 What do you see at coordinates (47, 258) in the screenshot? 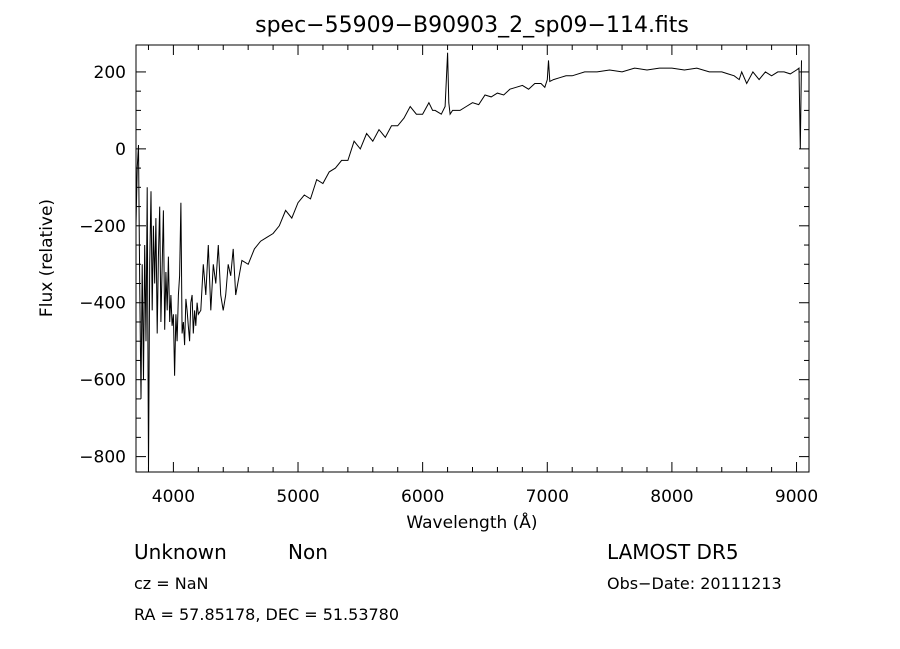
I see `y-axis-label: Flux (relative)` at bounding box center [47, 258].